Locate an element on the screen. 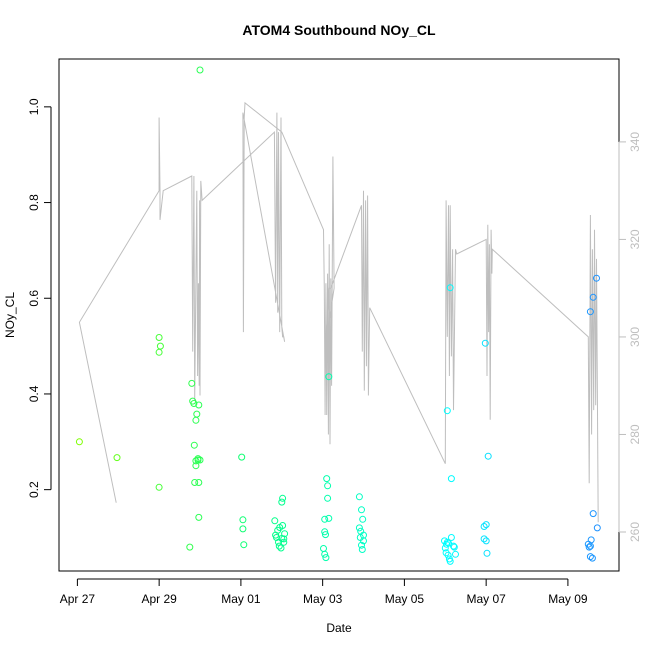 This screenshot has width=650, height=650. x-tick-label: May 07 is located at coordinates (486, 599).